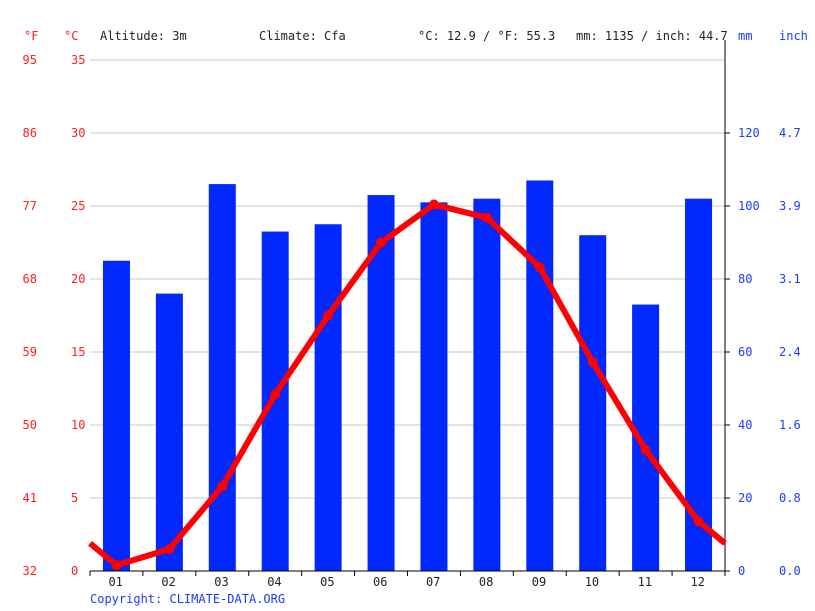 The image size is (815, 611). What do you see at coordinates (78, 206) in the screenshot?
I see `celsius-tick-label: 25` at bounding box center [78, 206].